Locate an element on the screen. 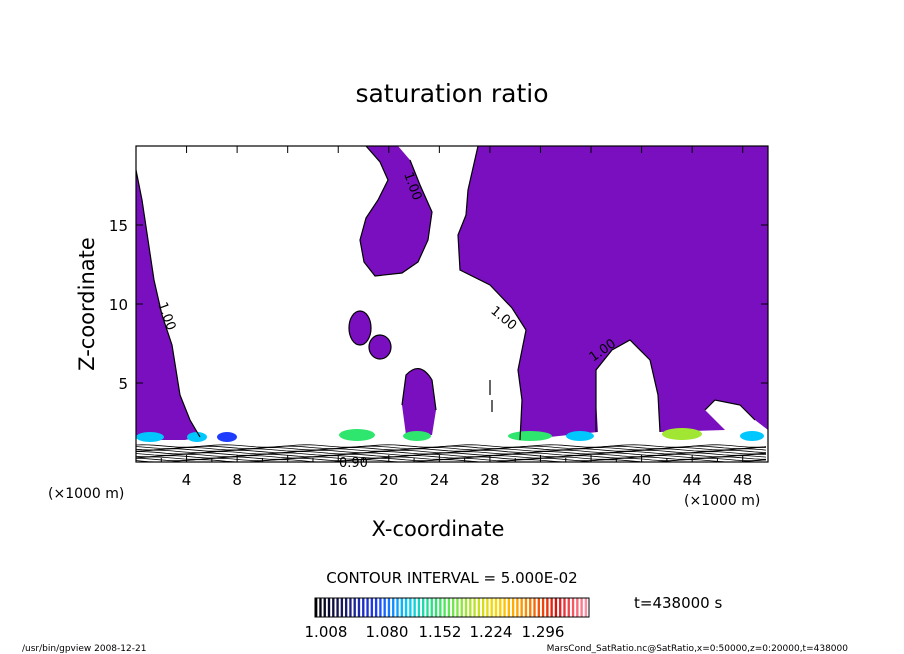  colorbar-tick-label: 1.296 is located at coordinates (543, 632).